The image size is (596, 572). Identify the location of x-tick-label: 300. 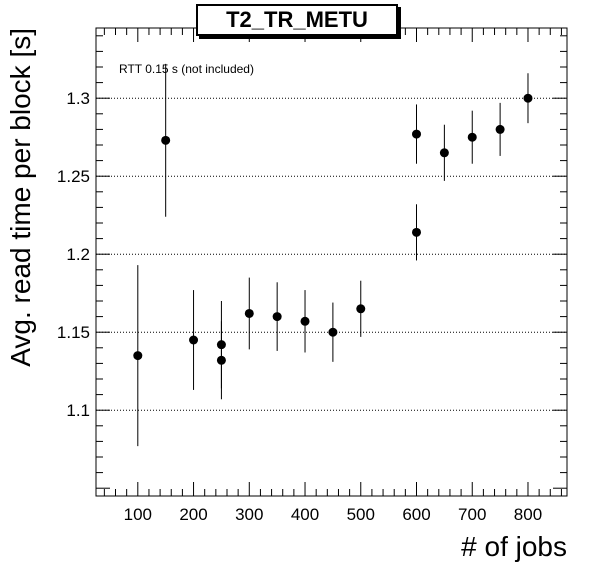
(249, 514).